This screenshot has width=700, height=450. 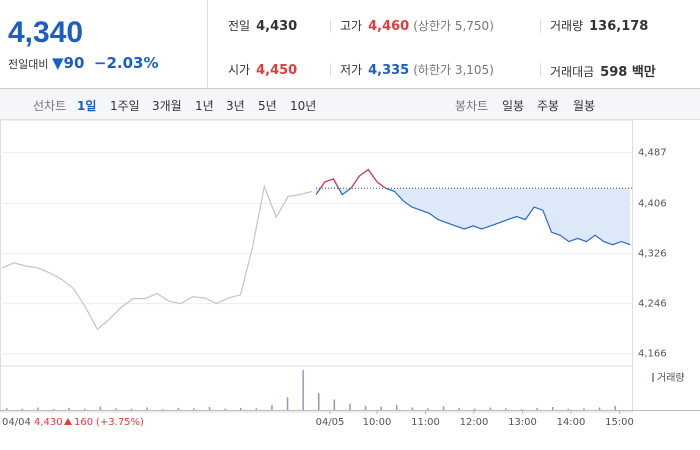 What do you see at coordinates (87, 106) in the screenshot?
I see `tab: 1일` at bounding box center [87, 106].